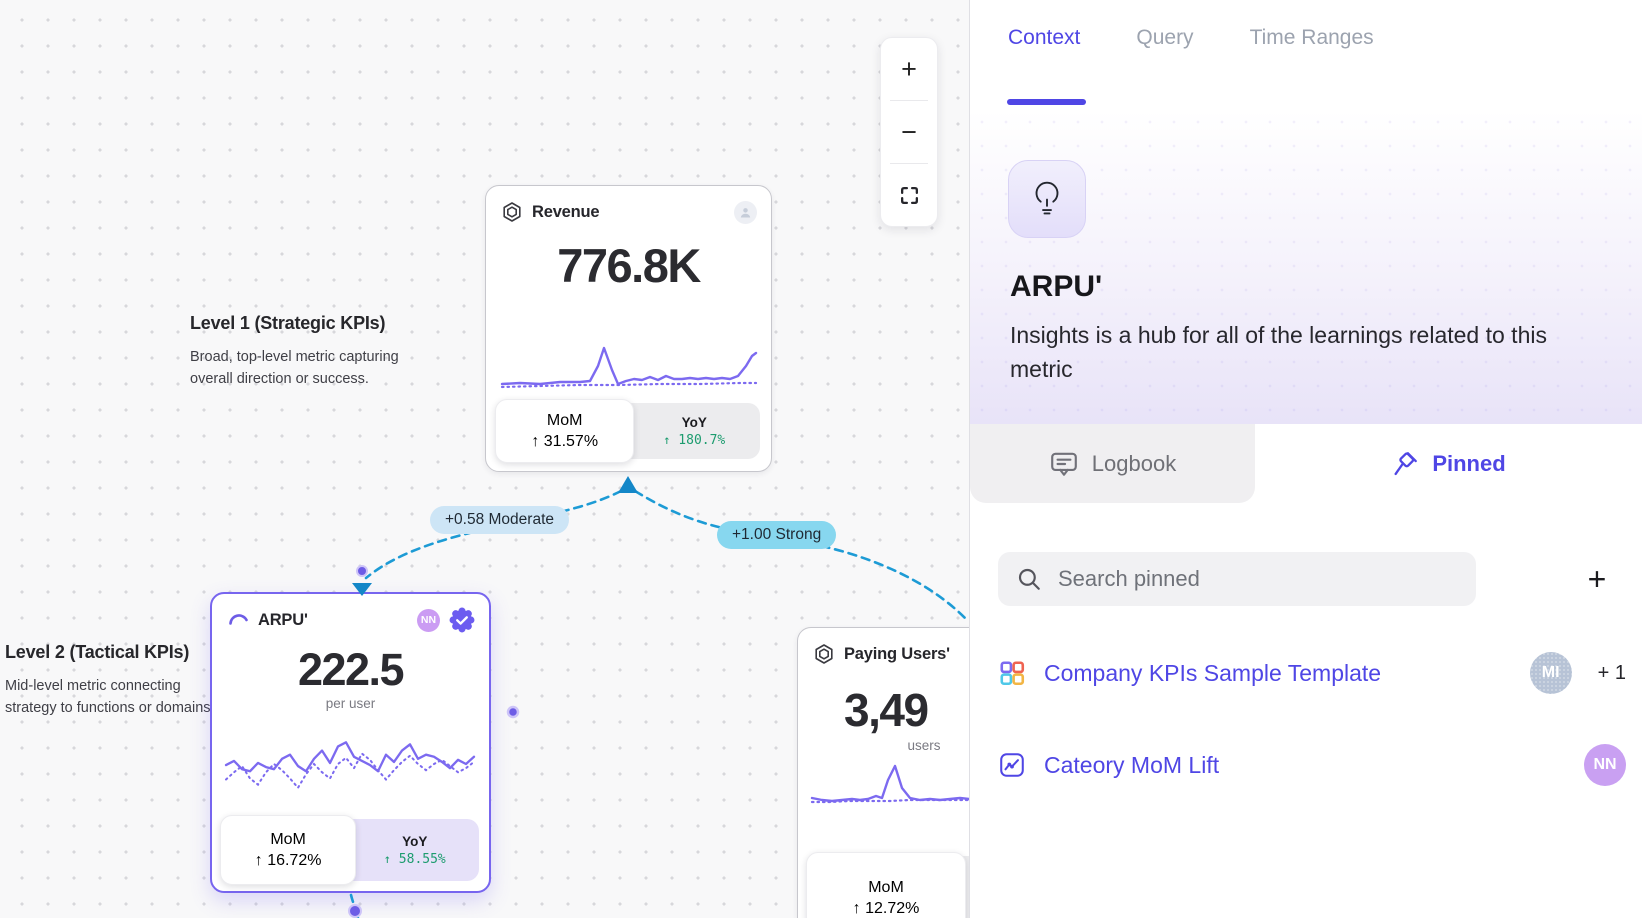 The image size is (1642, 918). What do you see at coordinates (1237, 579) in the screenshot?
I see `search-pinned-input: Search pinned` at bounding box center [1237, 579].